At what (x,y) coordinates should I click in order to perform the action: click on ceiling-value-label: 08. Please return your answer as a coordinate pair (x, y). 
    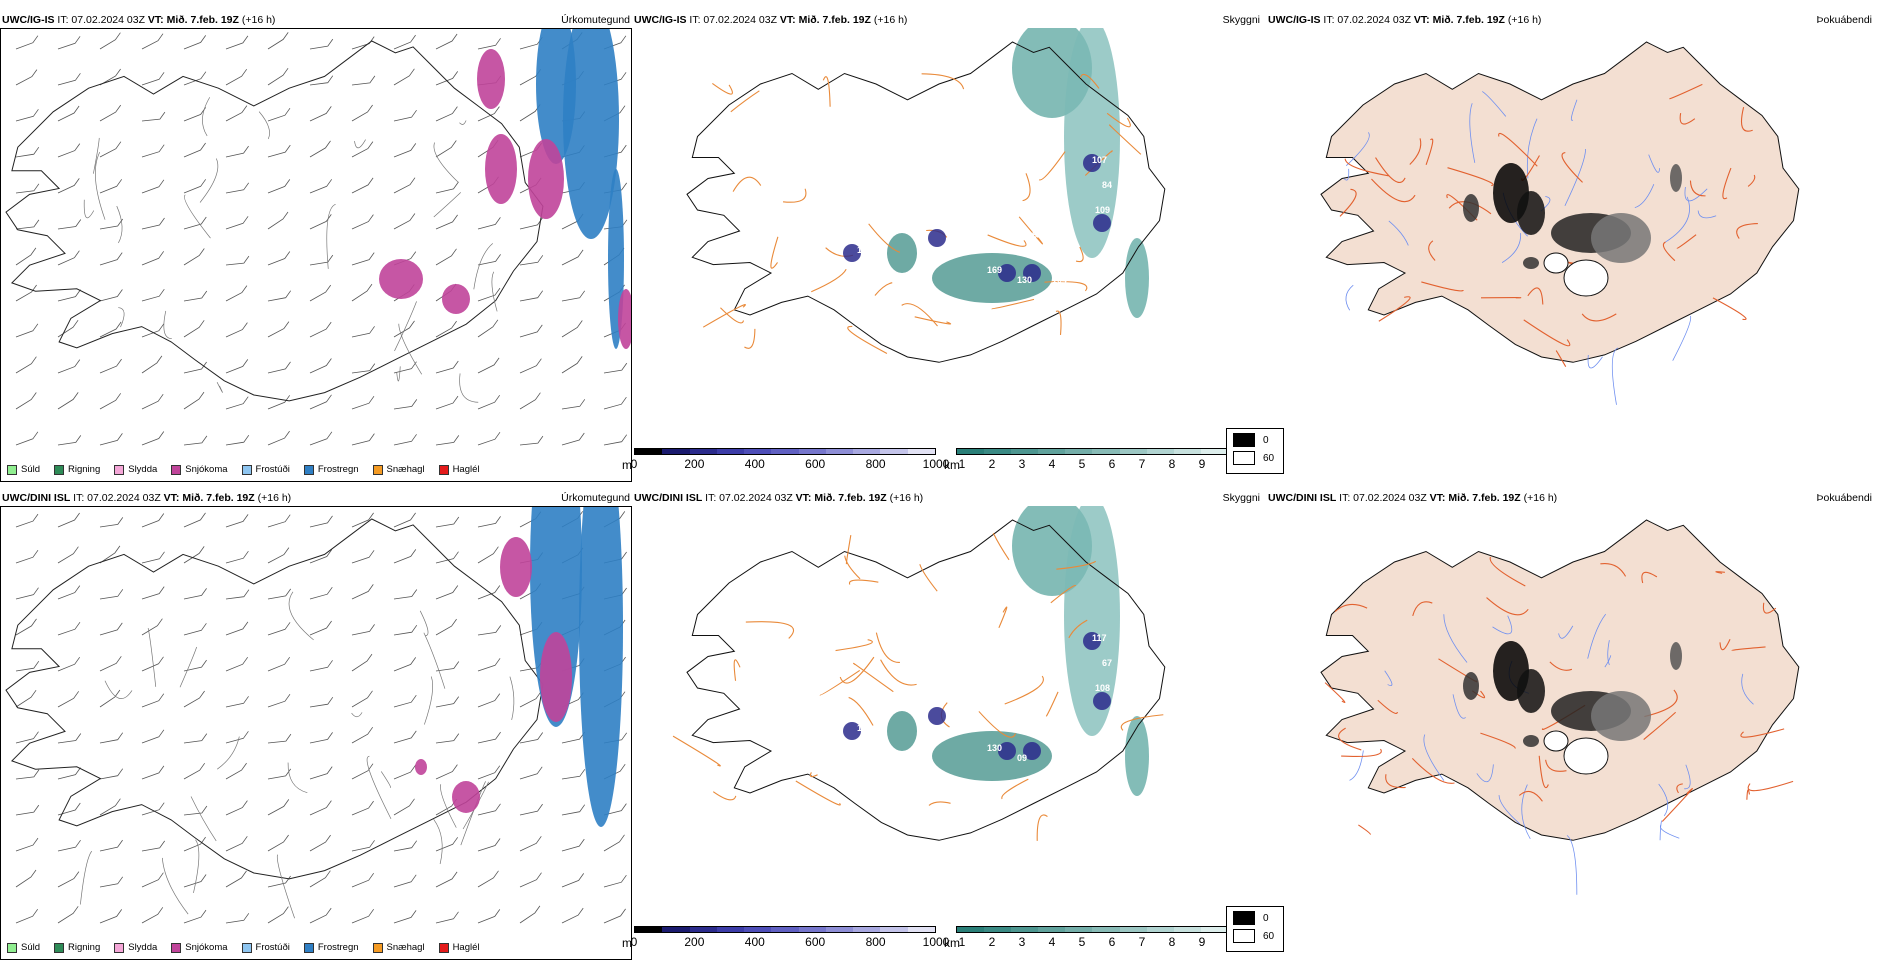
    Looking at the image, I should click on (1032, 235).